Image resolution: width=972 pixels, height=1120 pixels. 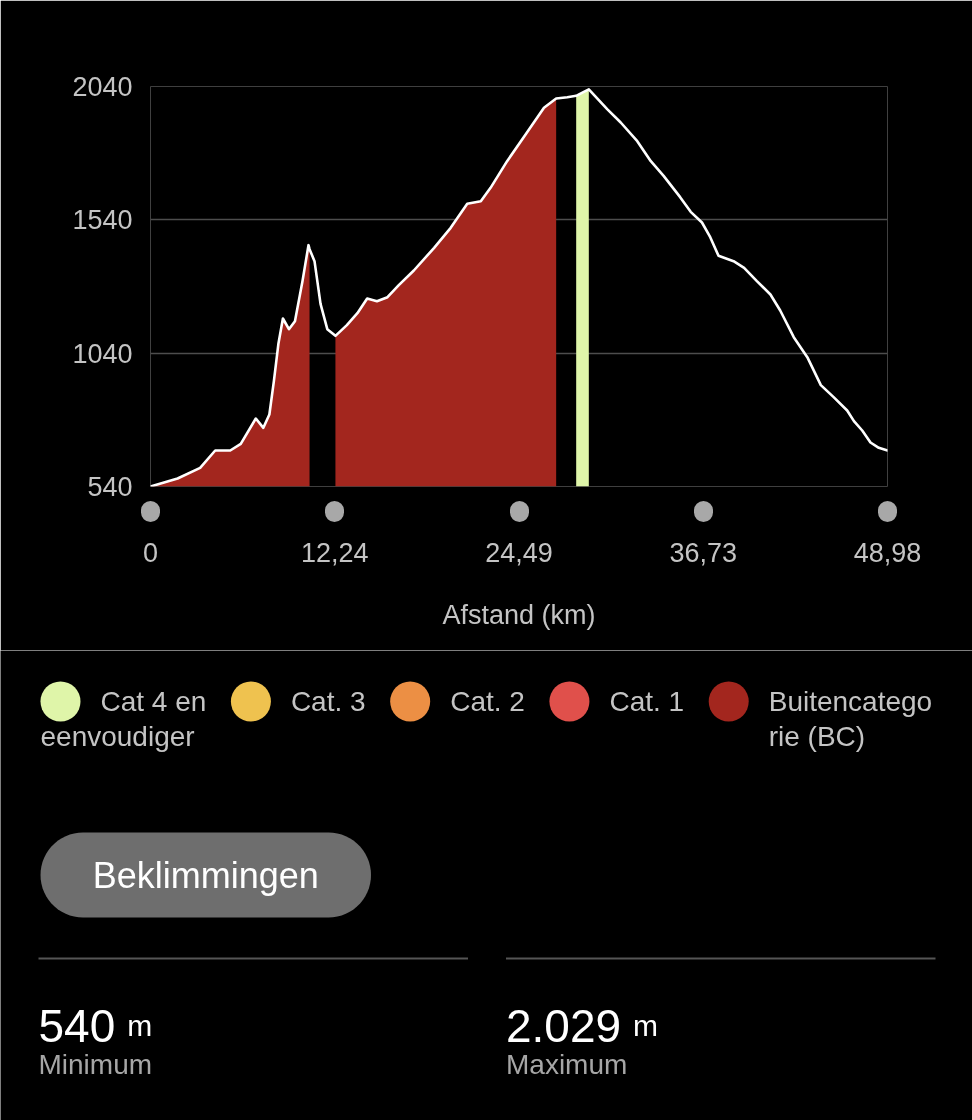 I want to click on y-tick-label: 1540, so click(x=102, y=220).